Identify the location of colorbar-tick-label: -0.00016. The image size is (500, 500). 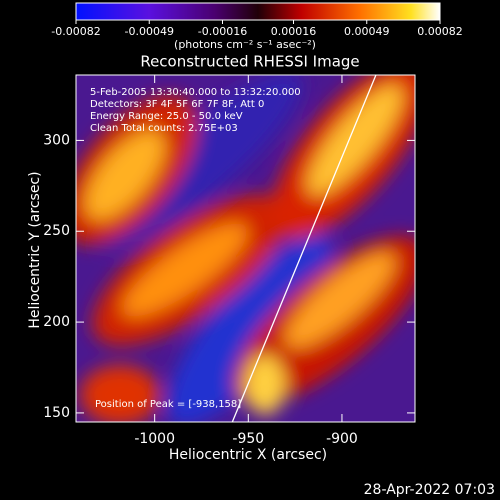
(222, 31).